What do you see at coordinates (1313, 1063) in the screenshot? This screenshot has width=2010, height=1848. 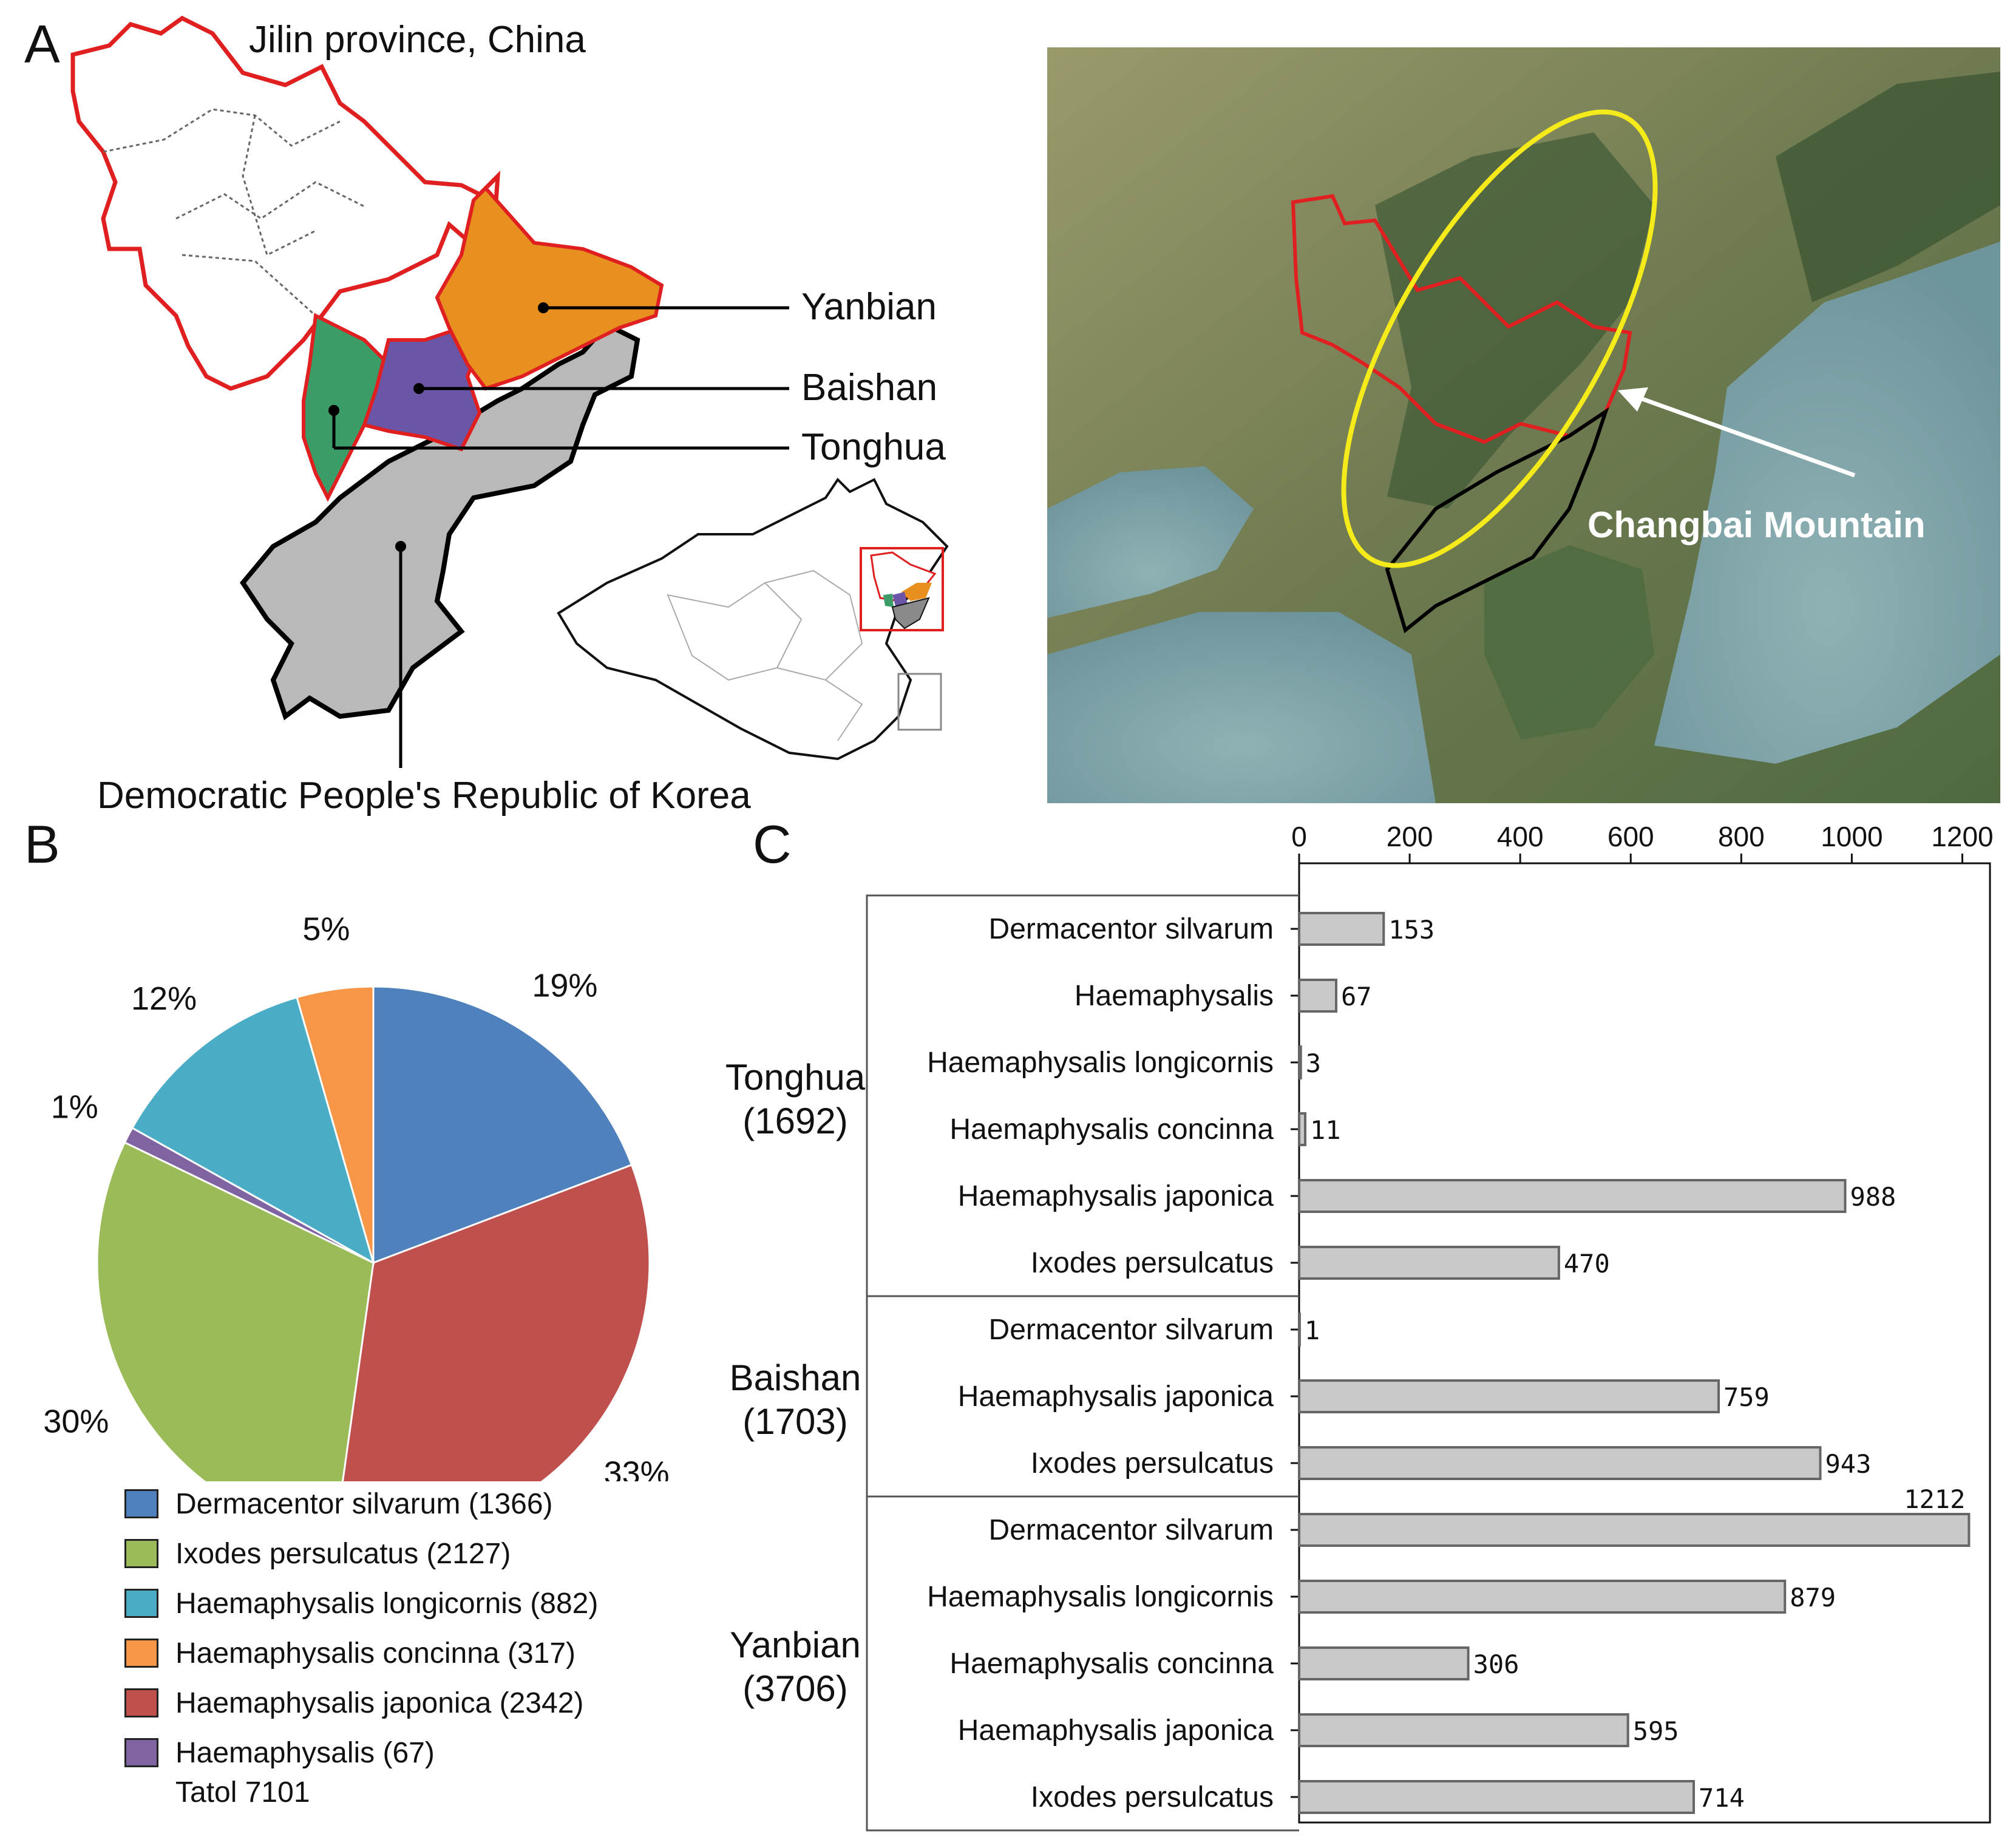 I see `bar-value-label: 3` at bounding box center [1313, 1063].